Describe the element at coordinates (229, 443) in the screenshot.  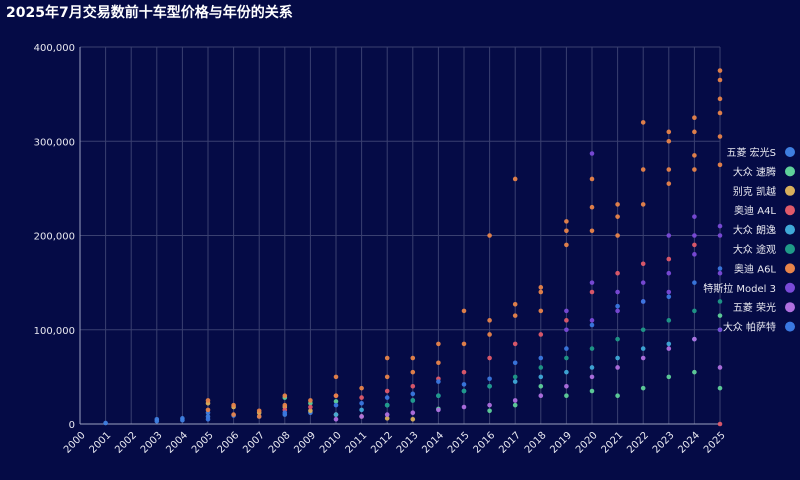
I see `x-tick-label: 2006` at that location.